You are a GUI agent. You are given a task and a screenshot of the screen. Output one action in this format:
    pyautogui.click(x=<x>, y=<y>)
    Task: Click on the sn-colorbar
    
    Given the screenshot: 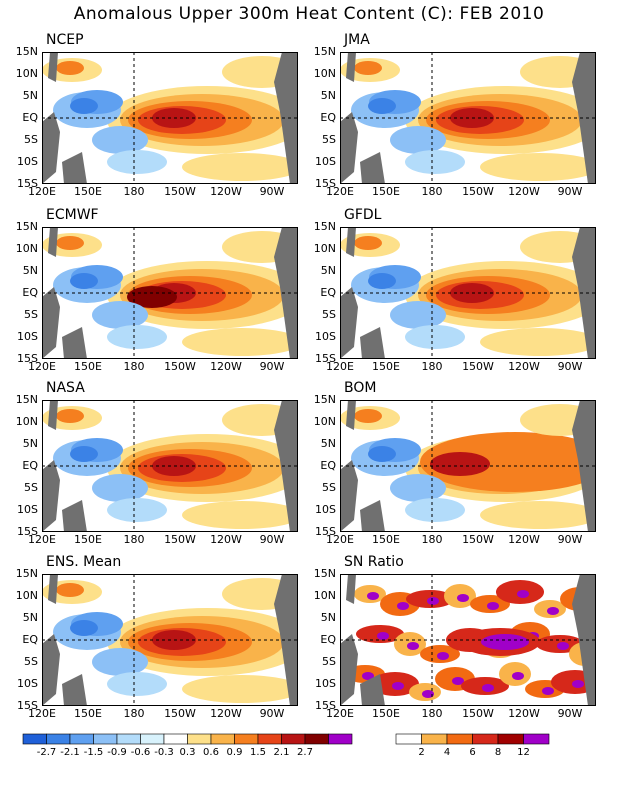 What is the action you would take?
    pyautogui.click(x=472, y=739)
    